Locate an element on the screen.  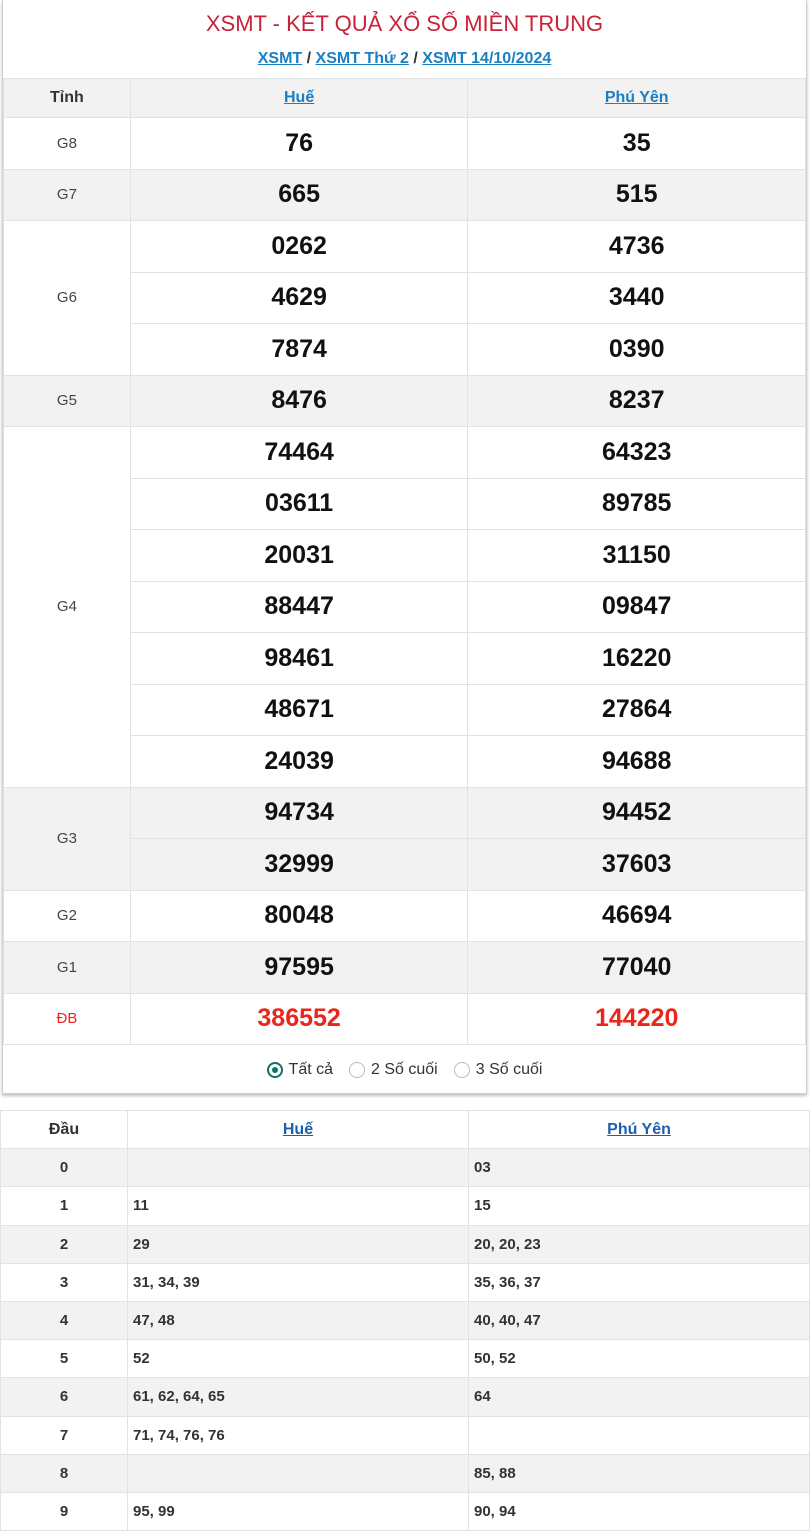
loto-row: 0 03 is located at coordinates (405, 1168).